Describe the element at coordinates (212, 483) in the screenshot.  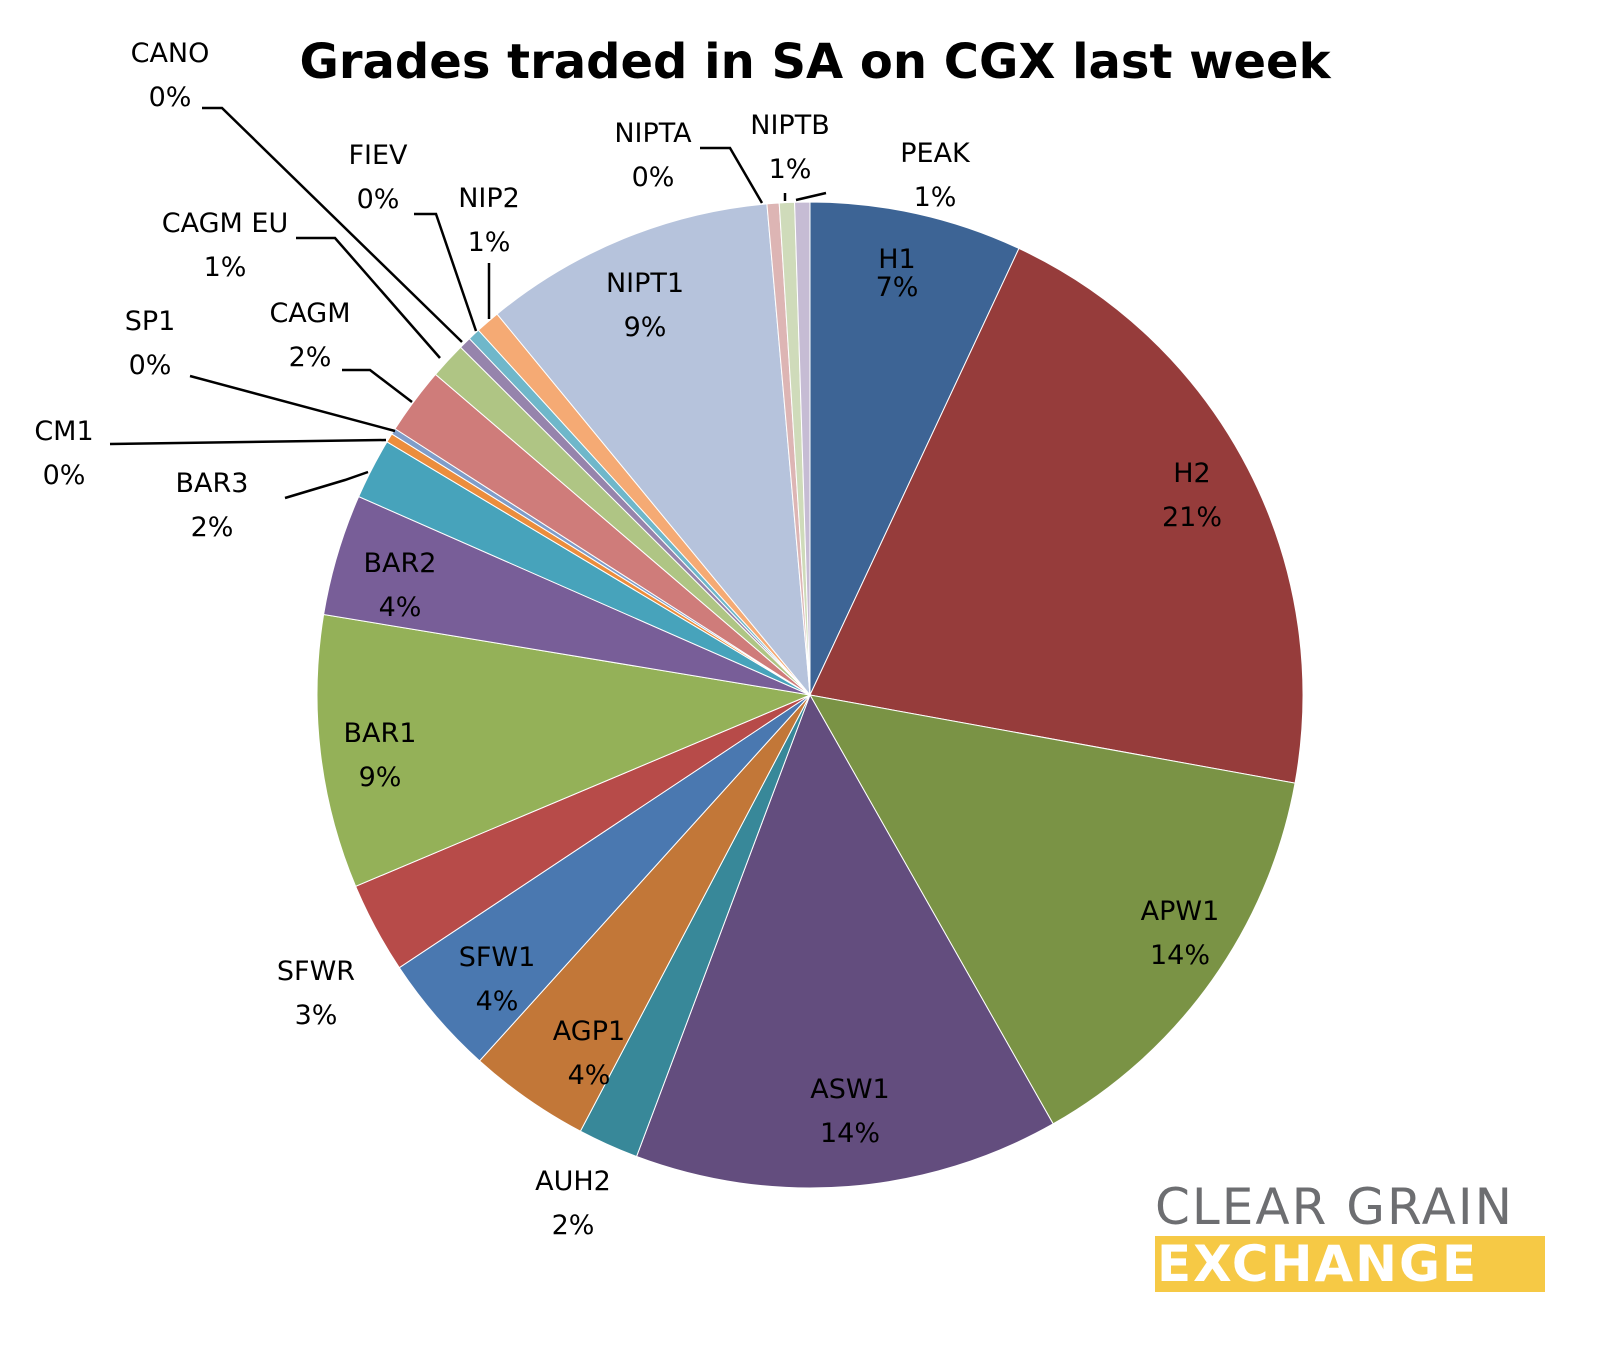
I see `slice-name-bar3: BAR3` at that location.